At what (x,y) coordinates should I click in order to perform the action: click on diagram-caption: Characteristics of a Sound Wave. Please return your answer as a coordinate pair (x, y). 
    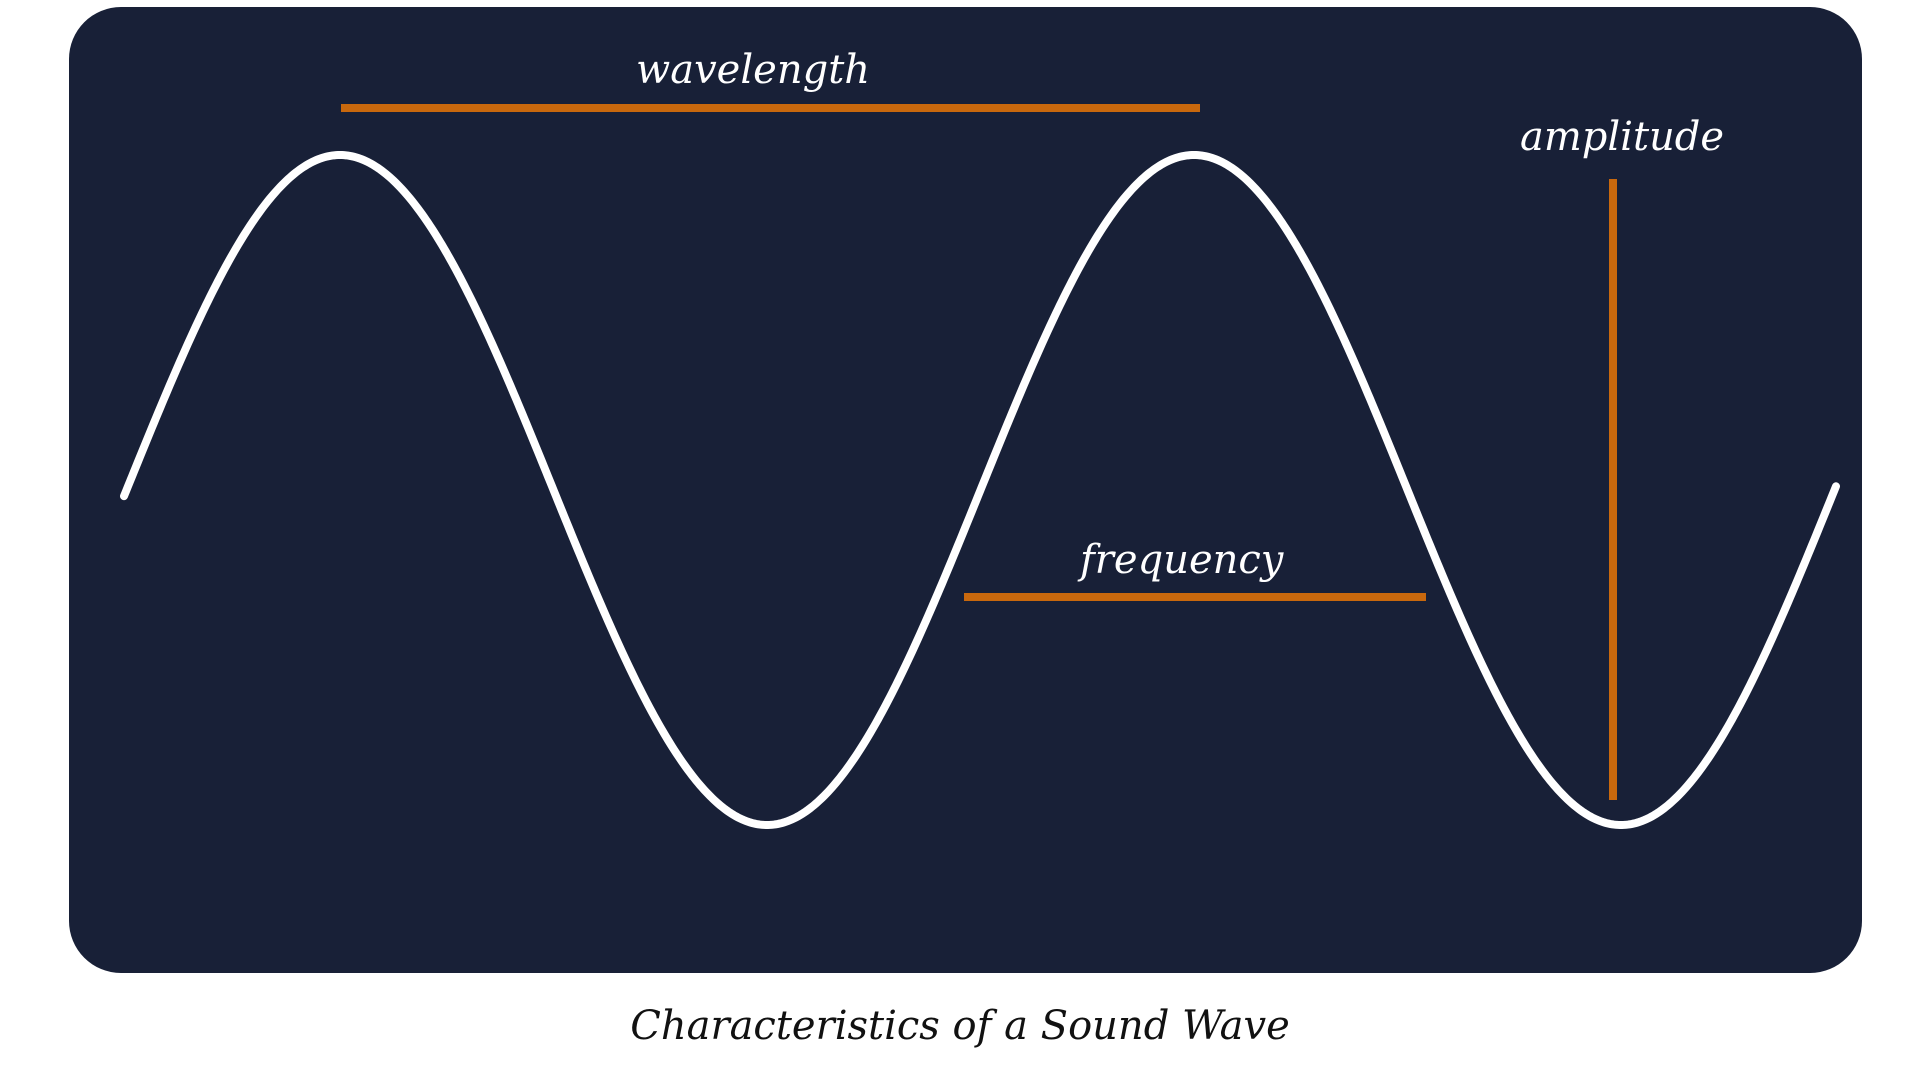
    Looking at the image, I should click on (960, 1026).